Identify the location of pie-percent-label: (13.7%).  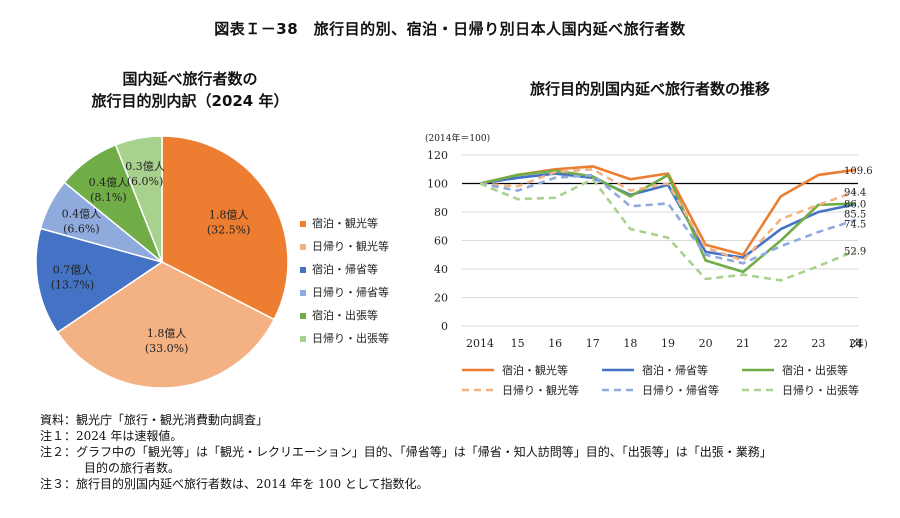
(73, 285).